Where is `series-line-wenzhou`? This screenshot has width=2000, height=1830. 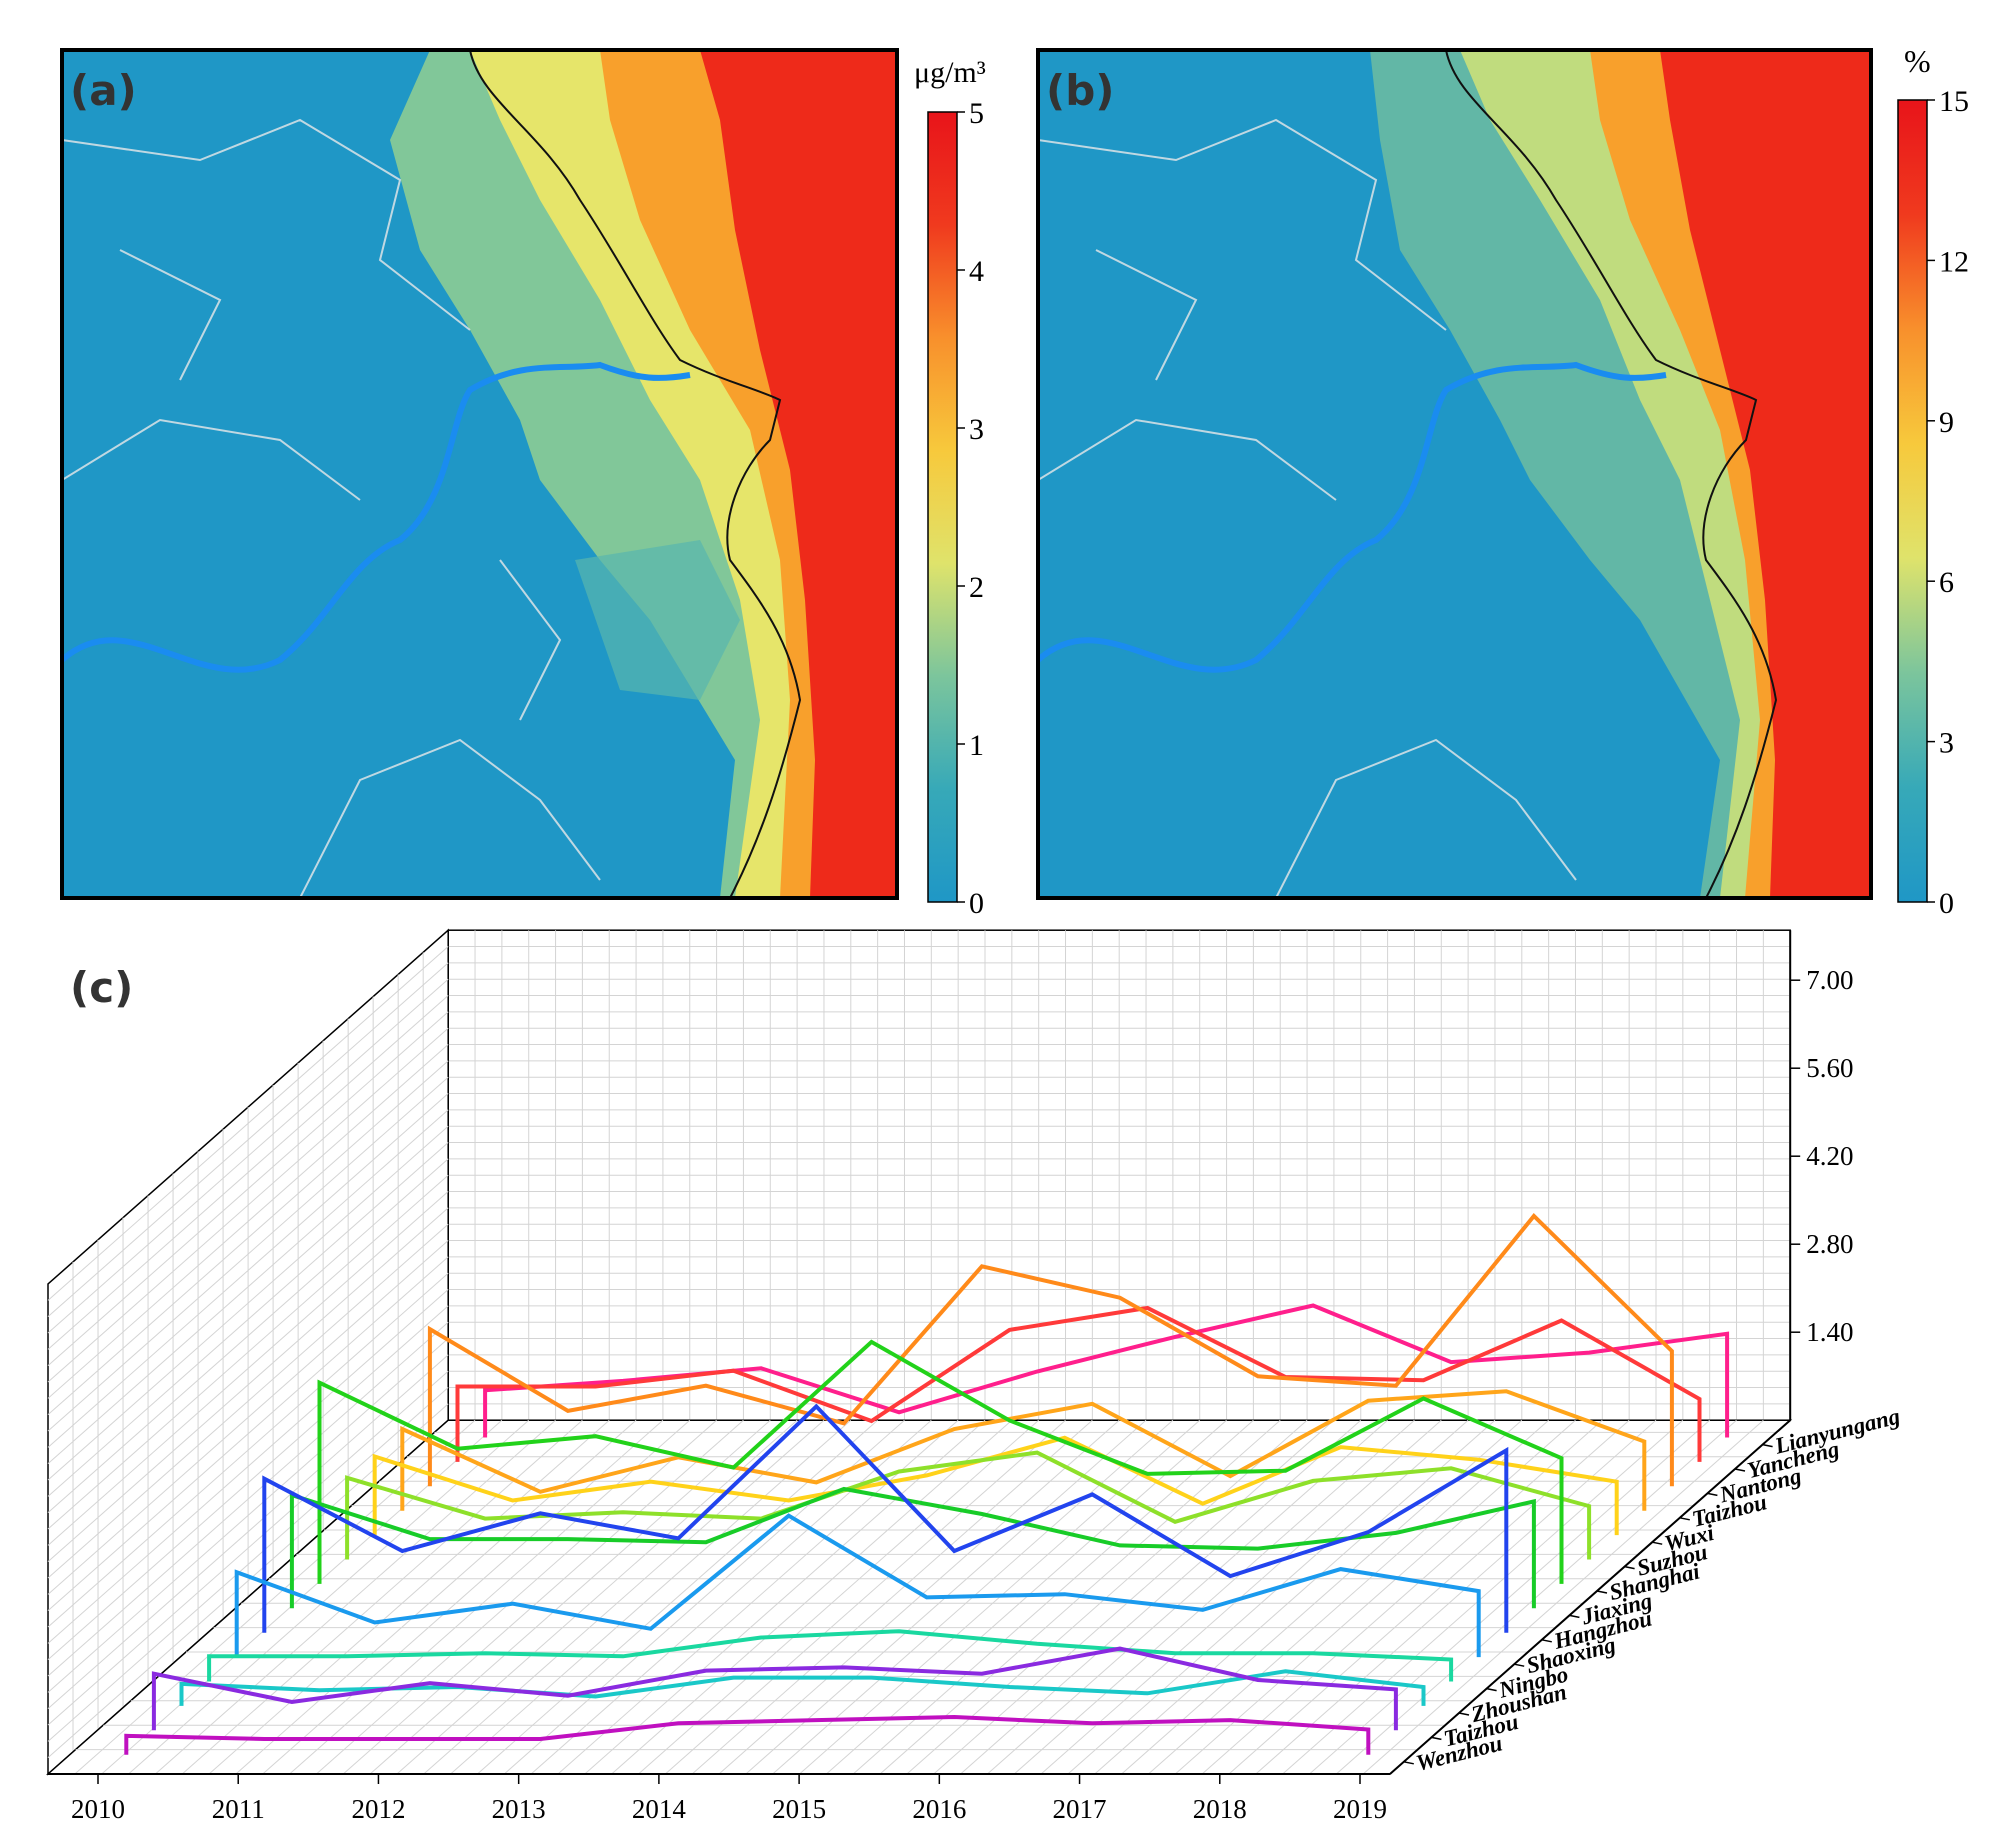 series-line-wenzhou is located at coordinates (747, 1734).